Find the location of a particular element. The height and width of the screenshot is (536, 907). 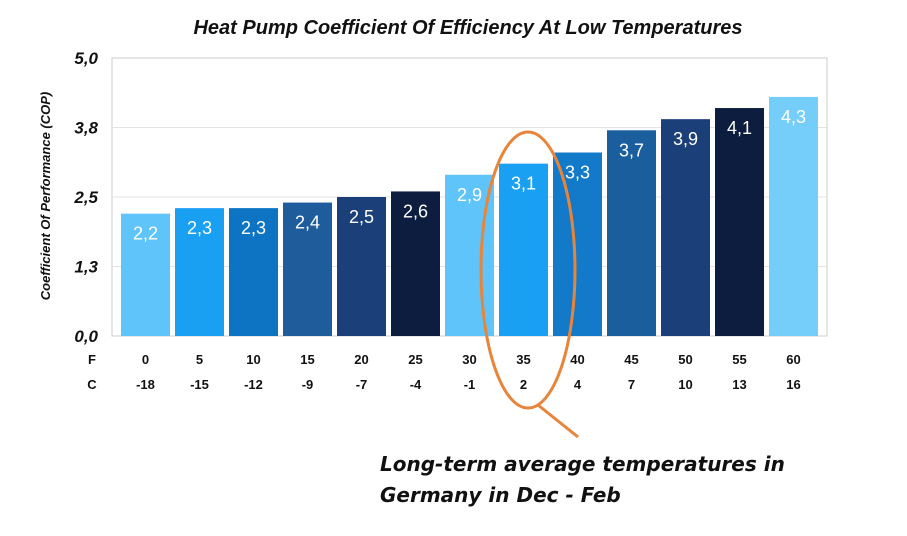

y-axis-ticks: 0,0 1,3 2,5 3,8 5,0 is located at coordinates (85, 197).